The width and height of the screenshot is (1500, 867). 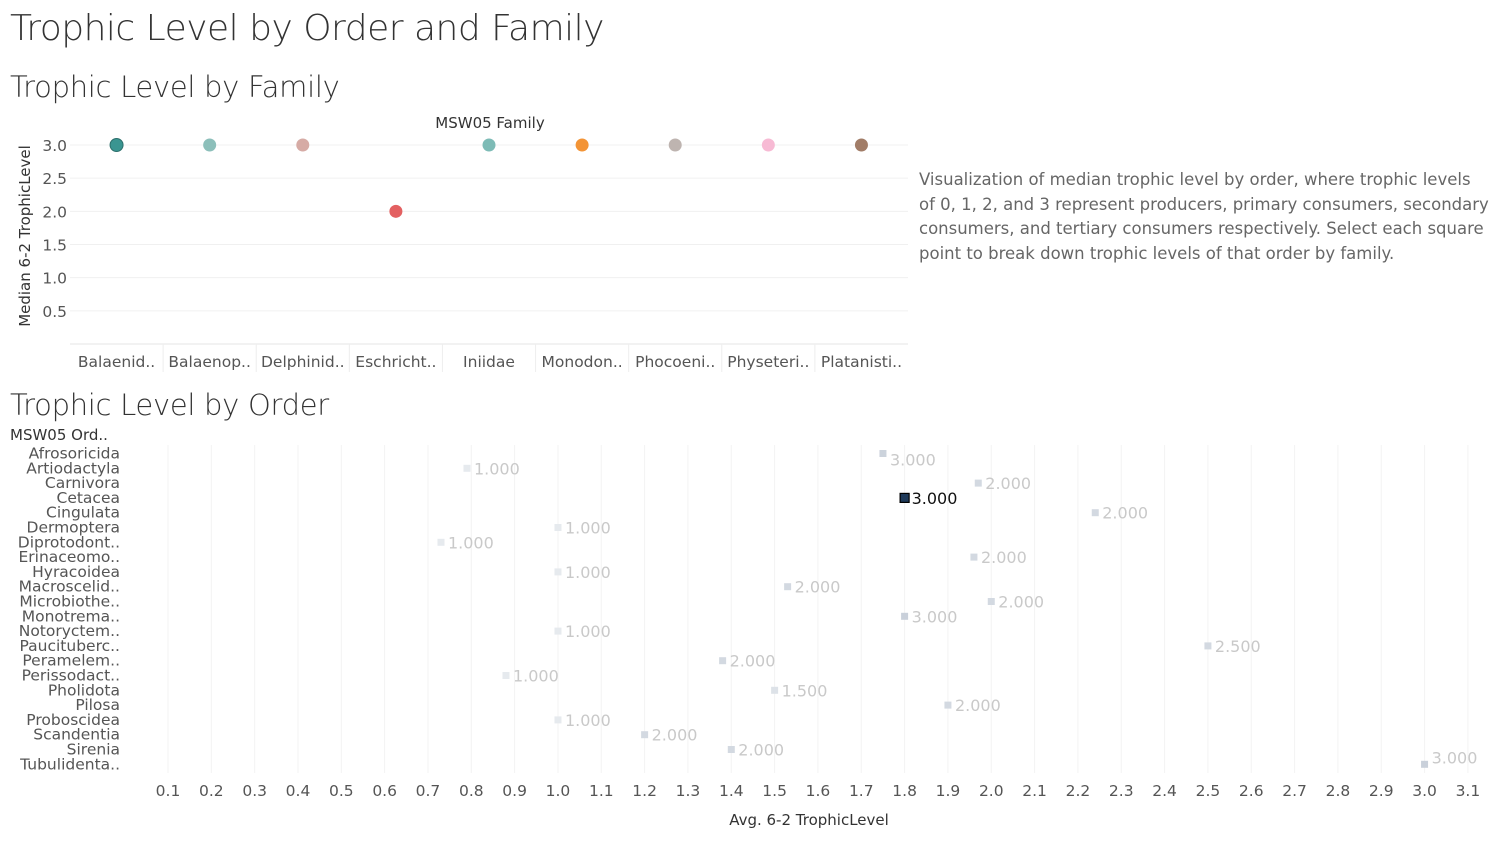 I want to click on order-point-pilosa, so click(x=948, y=705).